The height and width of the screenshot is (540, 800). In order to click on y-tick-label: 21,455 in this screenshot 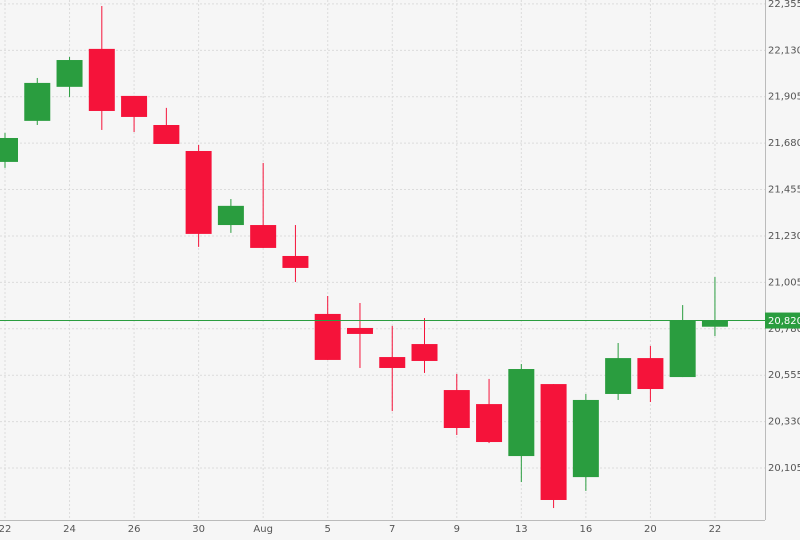, I will do `click(784, 190)`.